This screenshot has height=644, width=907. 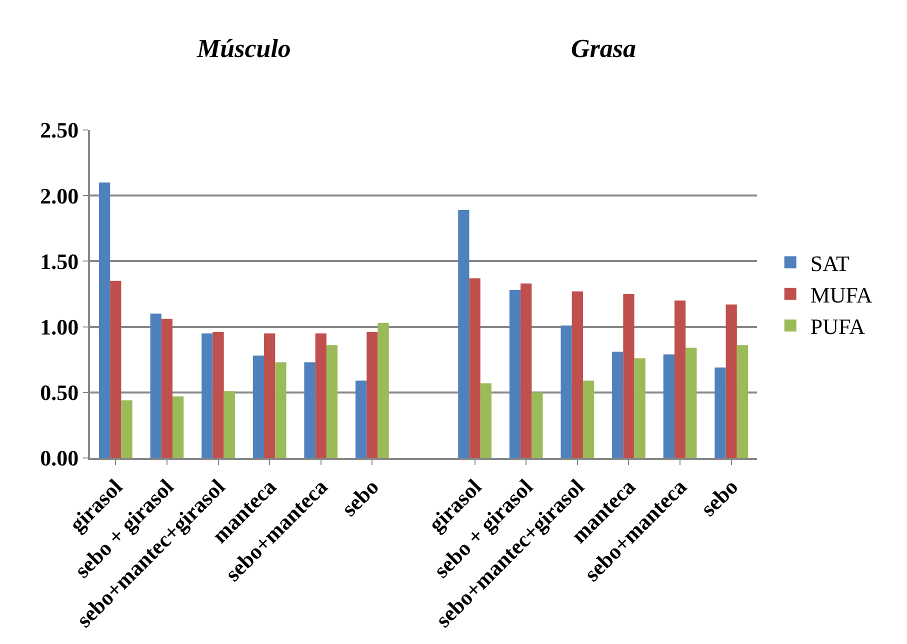 I want to click on y-tick-label: 2.50, so click(x=59, y=130).